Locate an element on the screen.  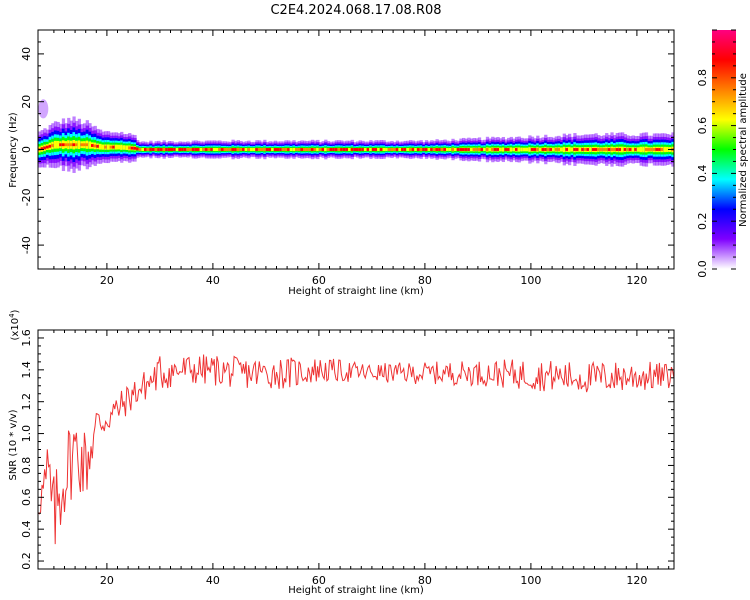
spectrogram-y-tick-label: 40 is located at coordinates (26, 54).